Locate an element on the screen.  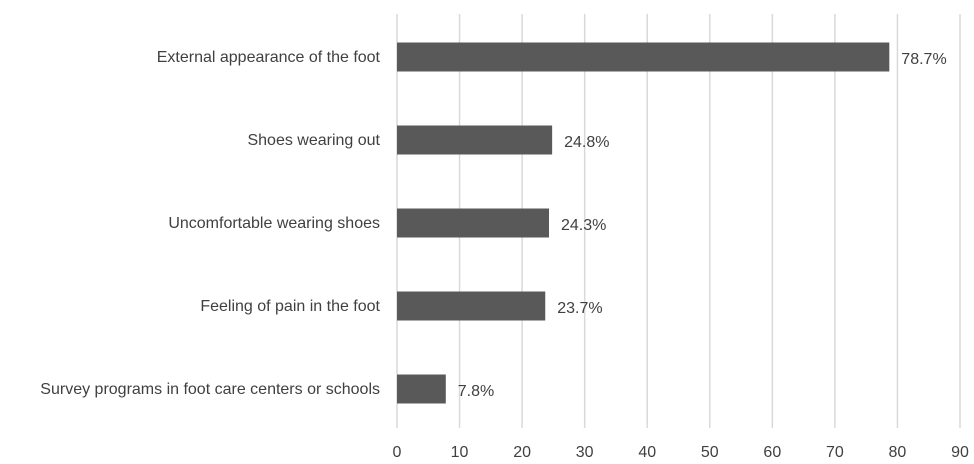
x-tick-label: 30 is located at coordinates (585, 452).